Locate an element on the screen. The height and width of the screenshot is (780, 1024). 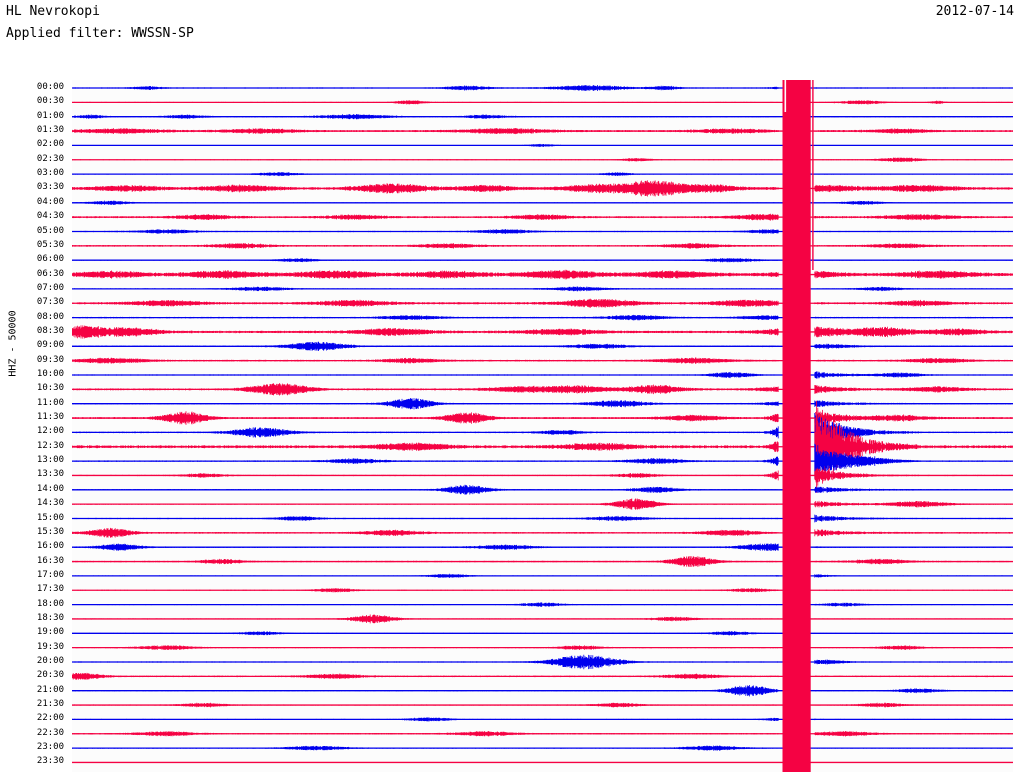
time-label: 21:00 is located at coordinates (50, 689).